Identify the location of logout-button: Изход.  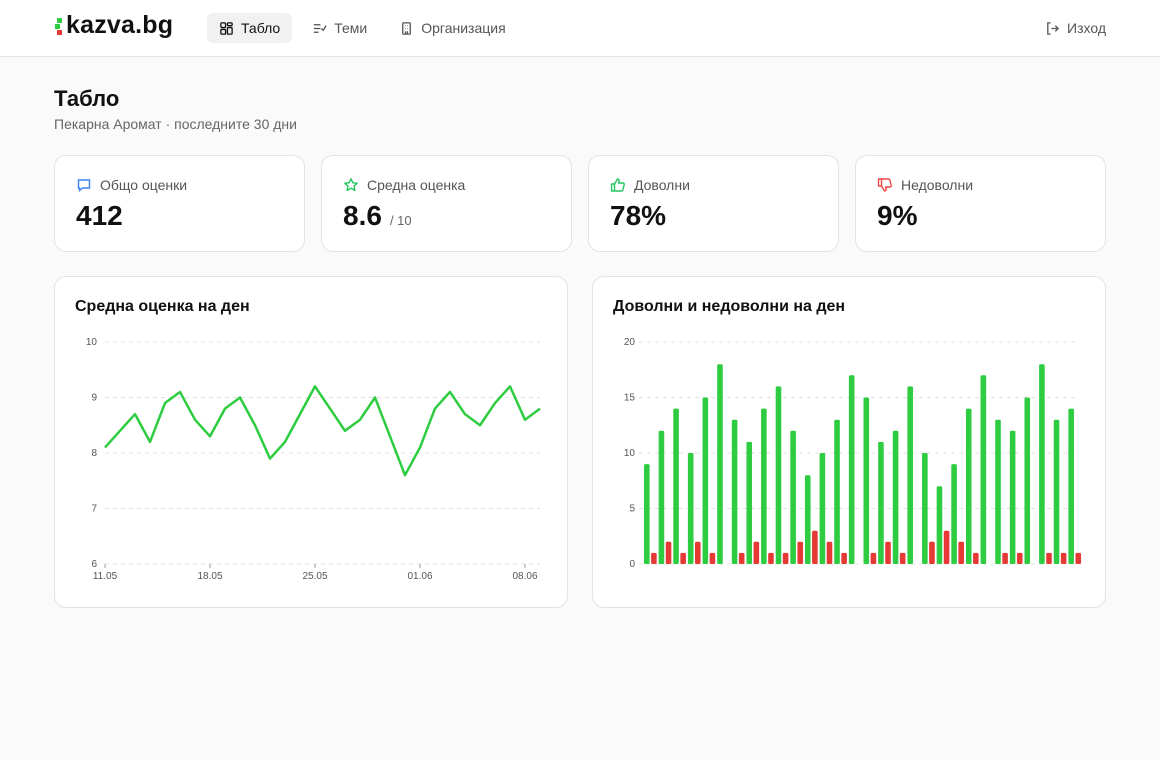
(1075, 28).